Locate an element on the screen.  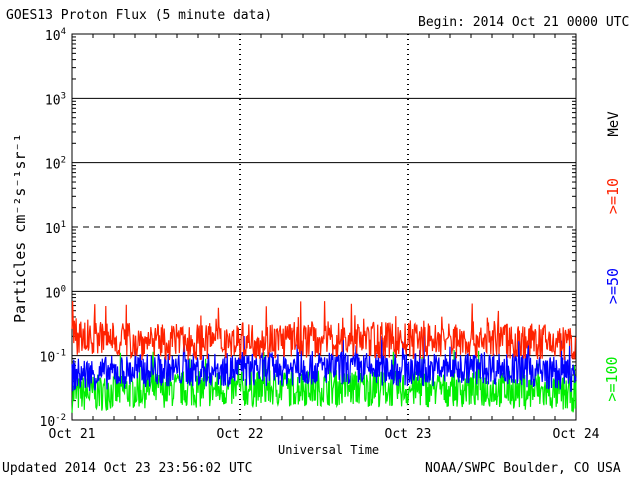
chart-title: GOES13 Proton Flux (5 minute data) is located at coordinates (139, 15).